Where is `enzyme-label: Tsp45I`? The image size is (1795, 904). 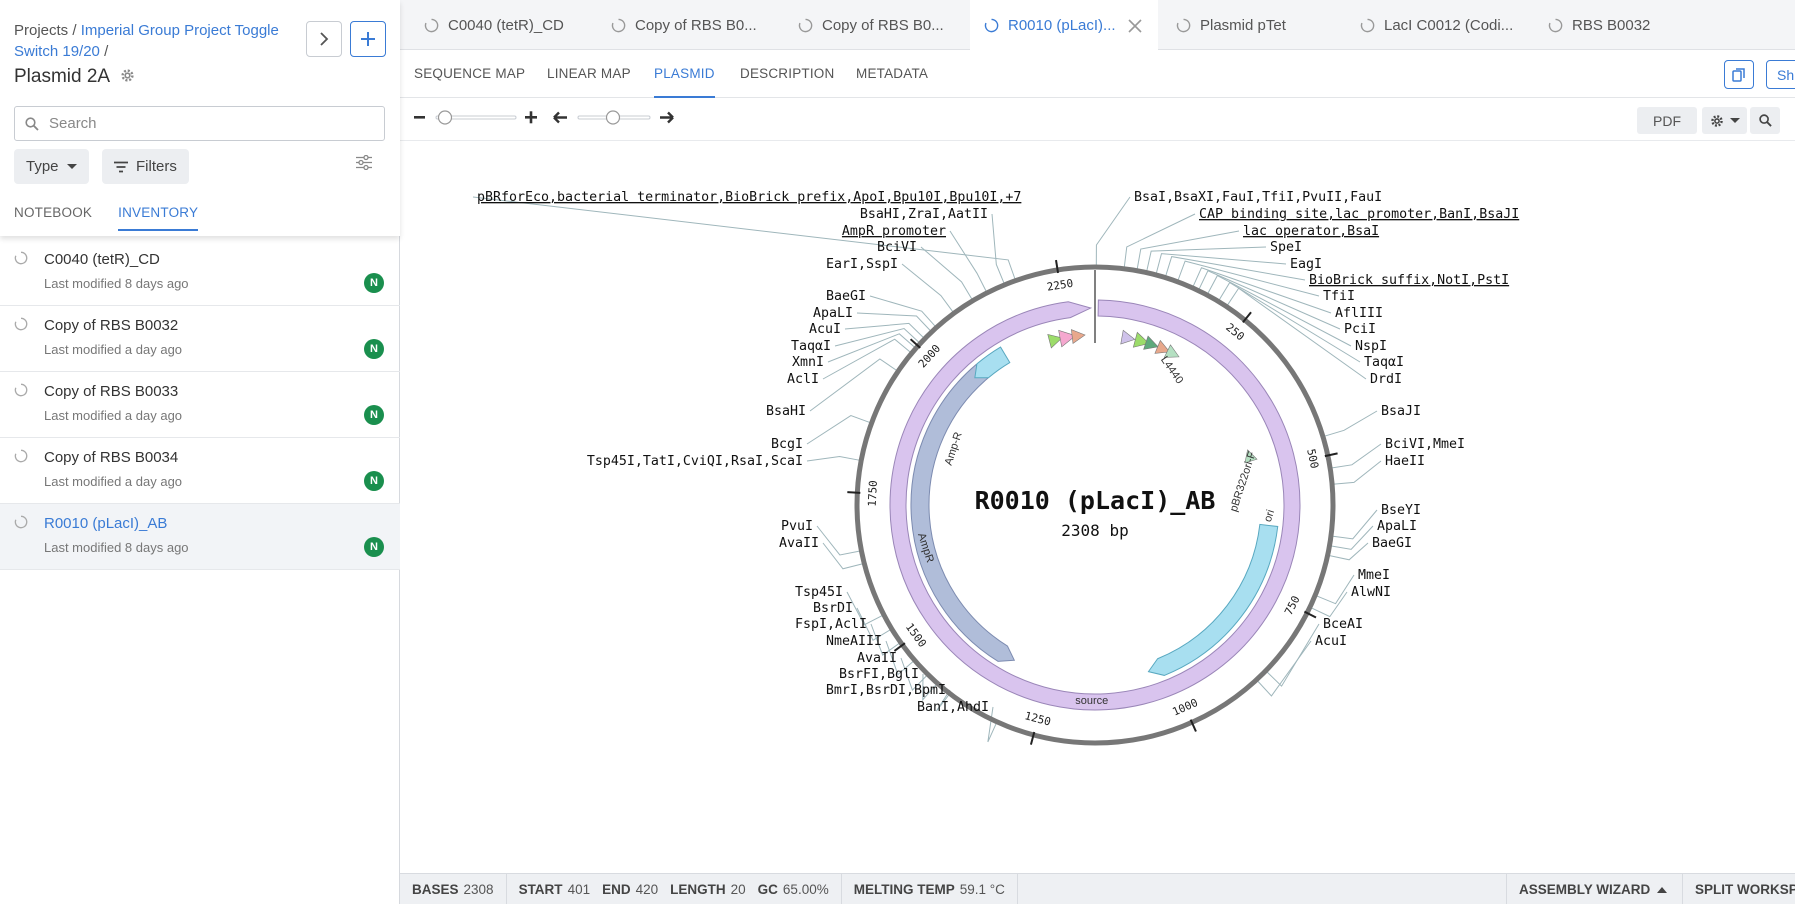 enzyme-label: Tsp45I is located at coordinates (819, 592).